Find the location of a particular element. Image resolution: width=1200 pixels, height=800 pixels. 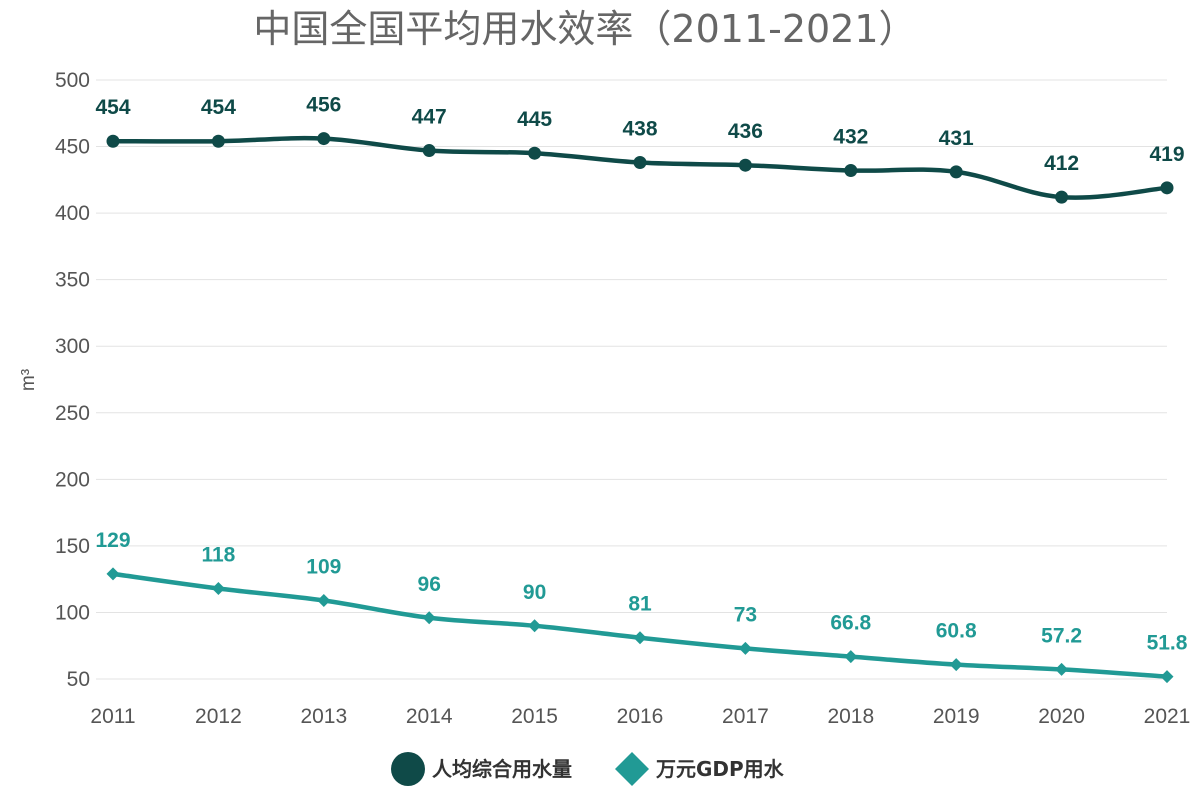

y-tick-label: 300 is located at coordinates (72, 346).